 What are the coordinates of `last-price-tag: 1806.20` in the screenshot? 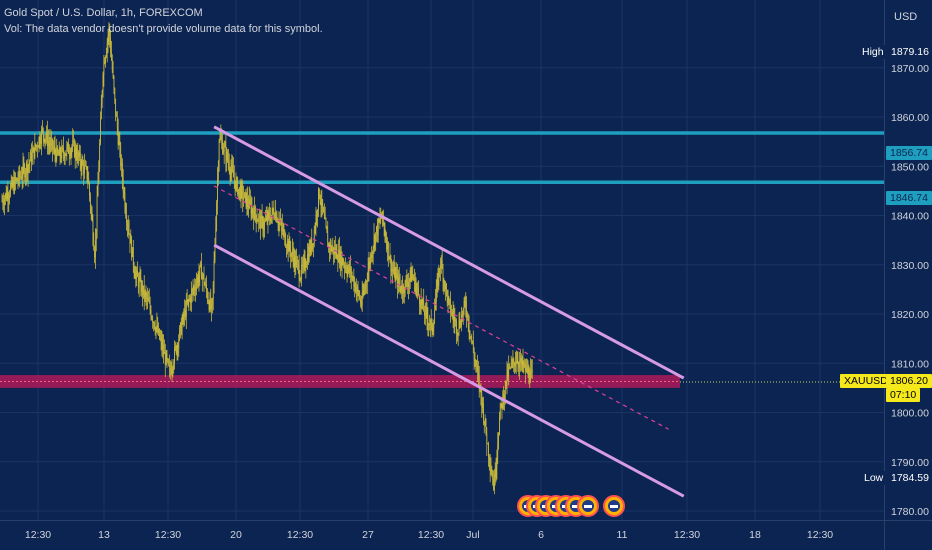 It's located at (909, 381).